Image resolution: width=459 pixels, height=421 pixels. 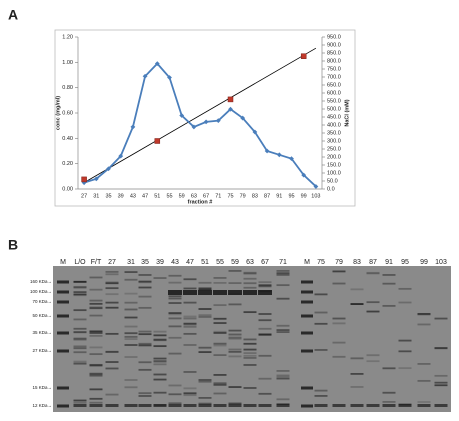 What do you see at coordinates (405, 262) in the screenshot?
I see `lane-label: 95` at bounding box center [405, 262].